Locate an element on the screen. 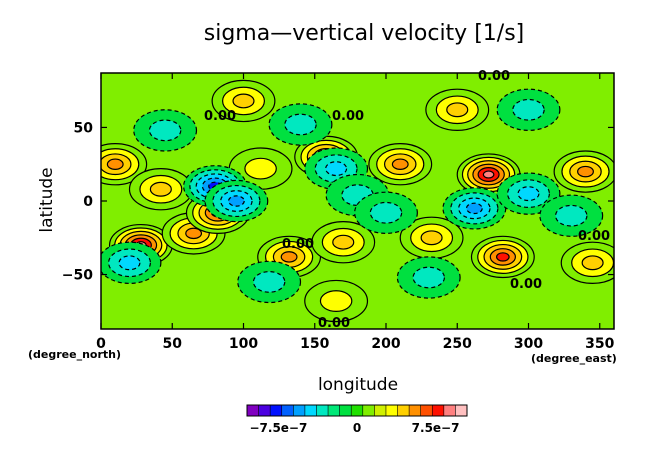 The height and width of the screenshot is (455, 659). y-tick-label: 0 is located at coordinates (88, 202).